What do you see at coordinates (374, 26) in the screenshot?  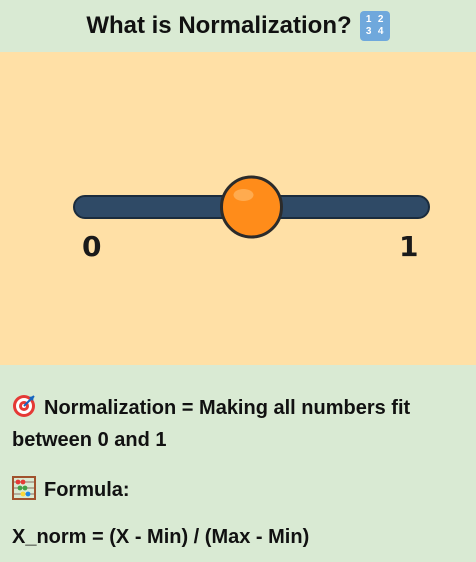 I see `input-numbers-icon: 1 2 3 4` at bounding box center [374, 26].